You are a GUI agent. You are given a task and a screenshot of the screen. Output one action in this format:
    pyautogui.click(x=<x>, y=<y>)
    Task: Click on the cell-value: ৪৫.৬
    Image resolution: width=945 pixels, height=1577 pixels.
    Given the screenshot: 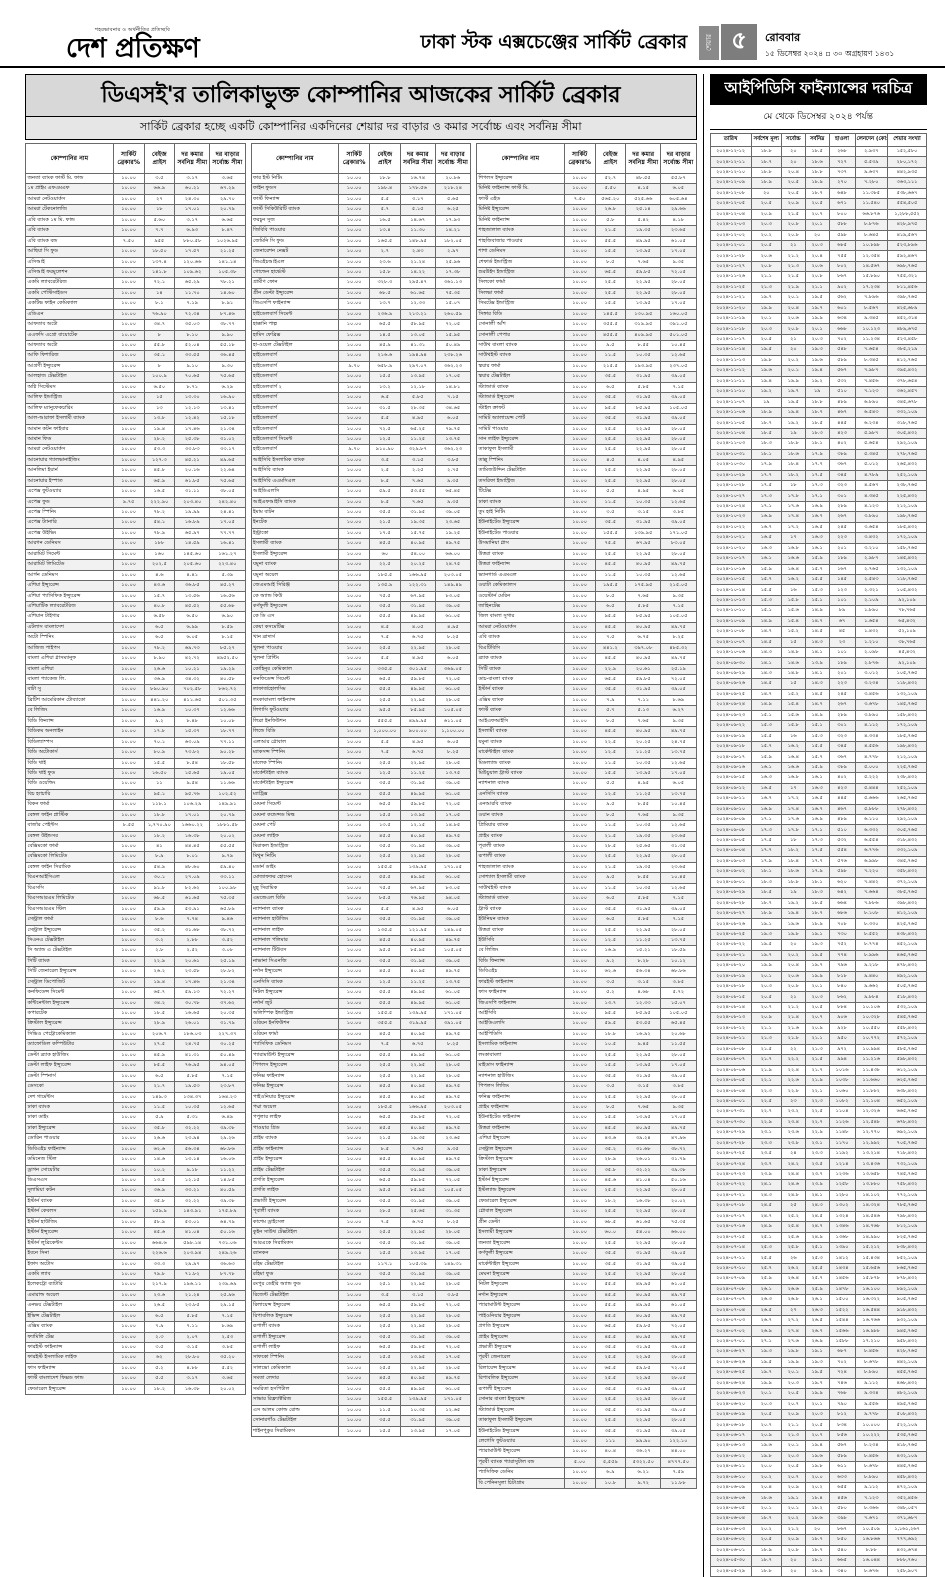 What is the action you would take?
    pyautogui.click(x=610, y=1180)
    